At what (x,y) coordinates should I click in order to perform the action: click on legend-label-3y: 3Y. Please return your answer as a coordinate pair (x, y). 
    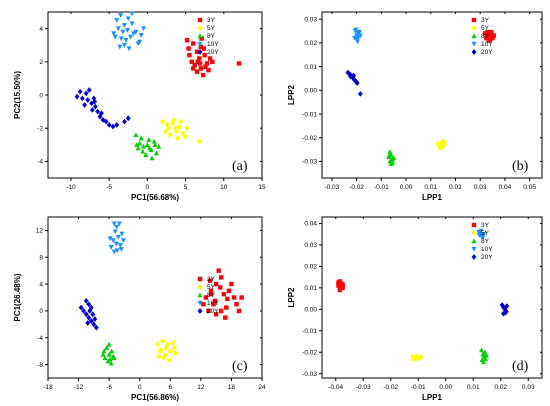
    Looking at the image, I should click on (211, 20).